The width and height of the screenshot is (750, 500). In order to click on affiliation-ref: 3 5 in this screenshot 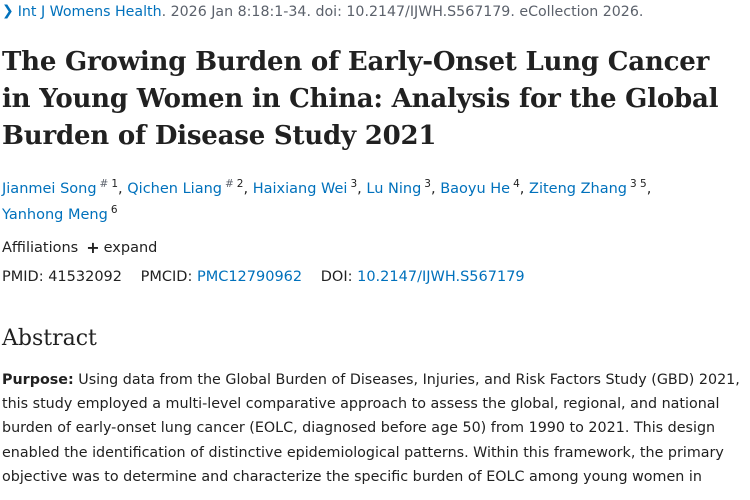, I will do `click(638, 184)`.